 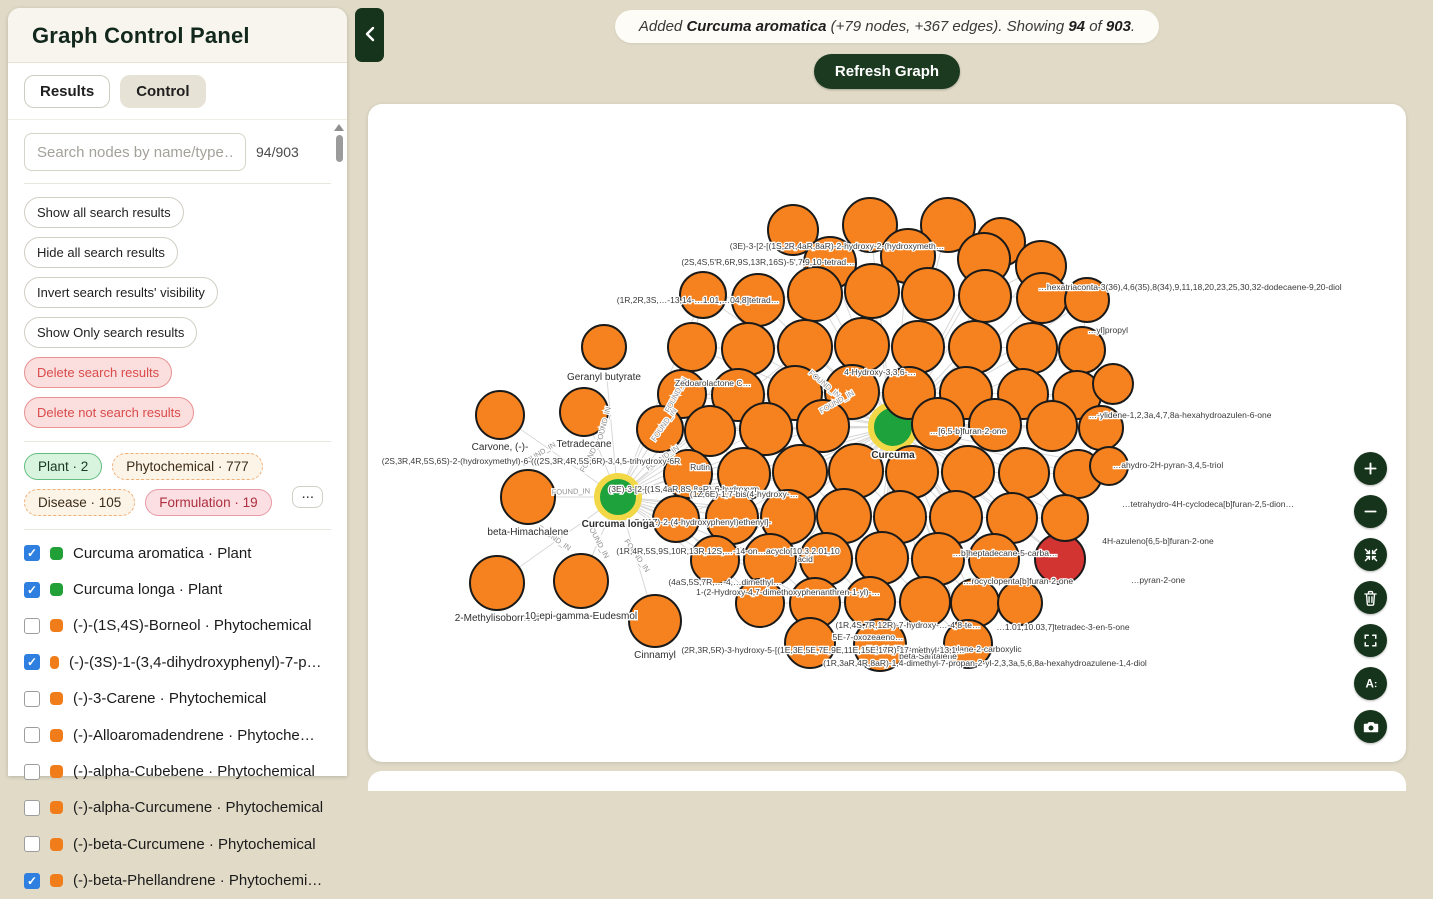 What do you see at coordinates (177, 183) in the screenshot?
I see `divider` at bounding box center [177, 183].